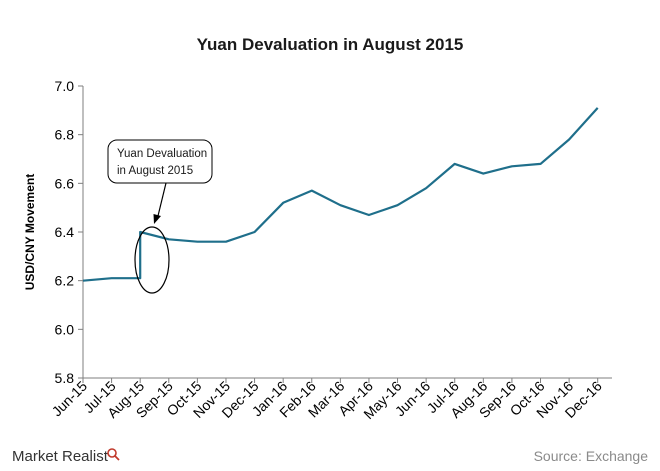  Describe the element at coordinates (65, 86) in the screenshot. I see `y-tick-label: 7.0` at that location.